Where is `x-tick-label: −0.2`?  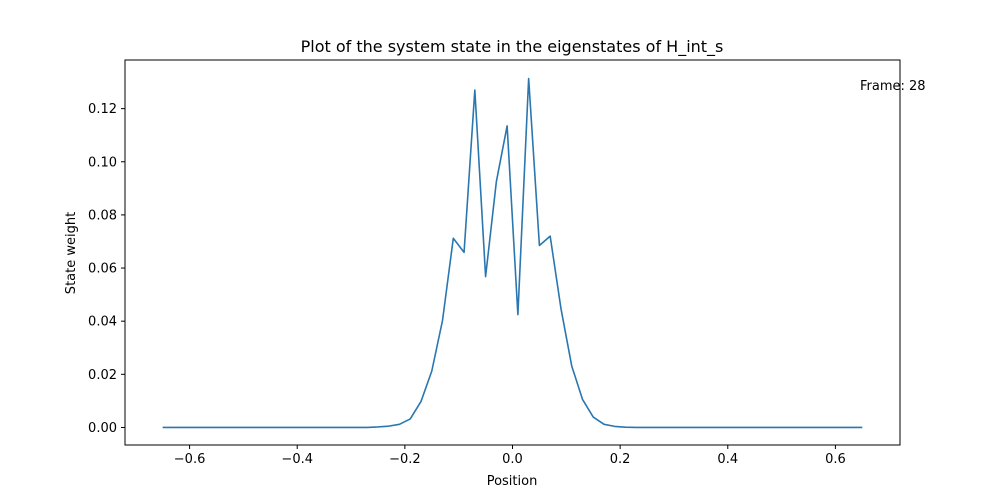 x-tick-label: −0.2 is located at coordinates (405, 459).